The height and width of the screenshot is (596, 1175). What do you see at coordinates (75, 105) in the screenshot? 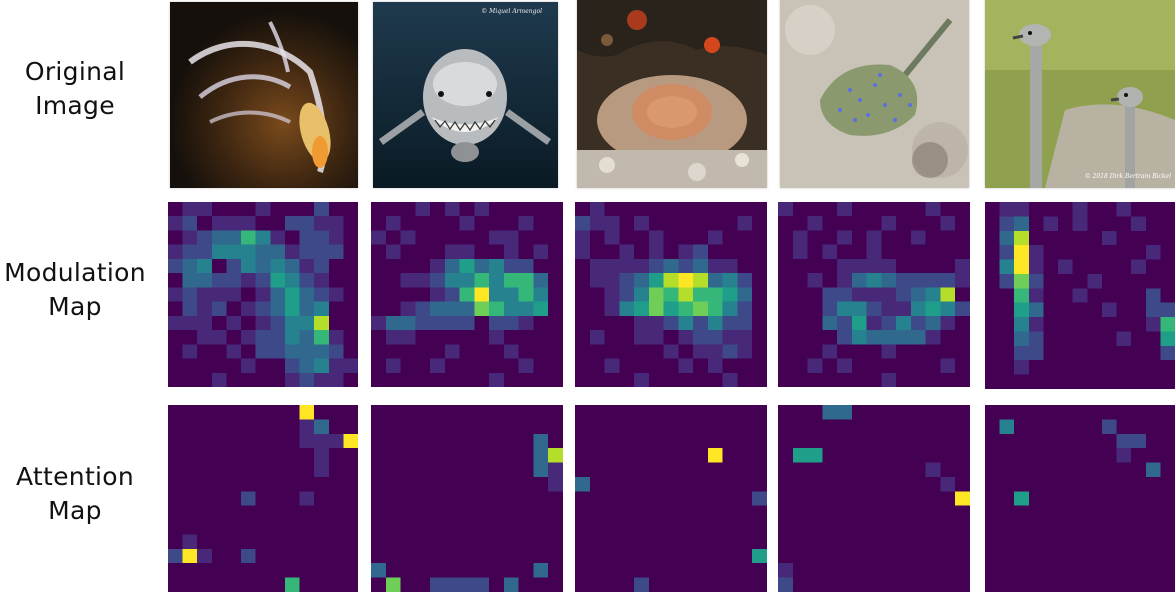
I see `row-label-line: Image` at bounding box center [75, 105].